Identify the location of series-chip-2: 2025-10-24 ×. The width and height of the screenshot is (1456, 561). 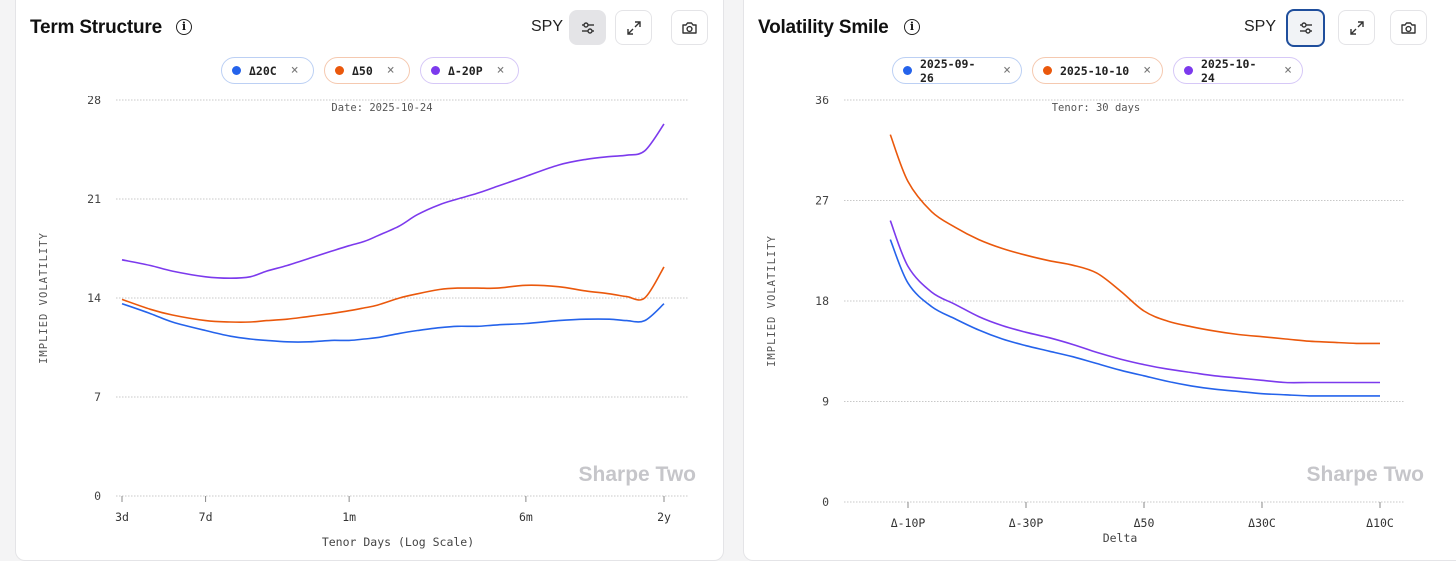
(1238, 70).